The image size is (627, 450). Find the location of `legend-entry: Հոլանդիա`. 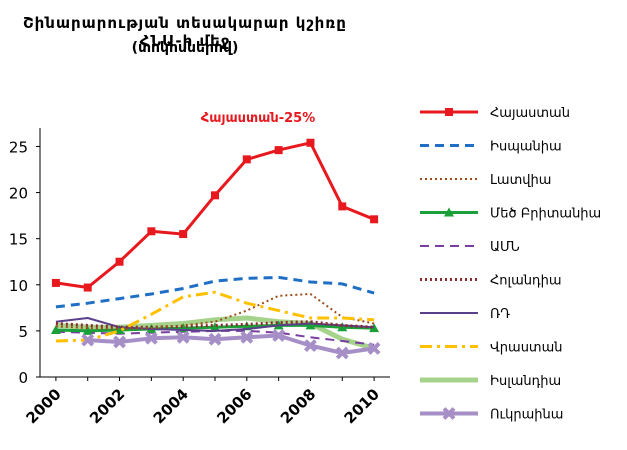

legend-entry: Հոլանդիա is located at coordinates (491, 281).